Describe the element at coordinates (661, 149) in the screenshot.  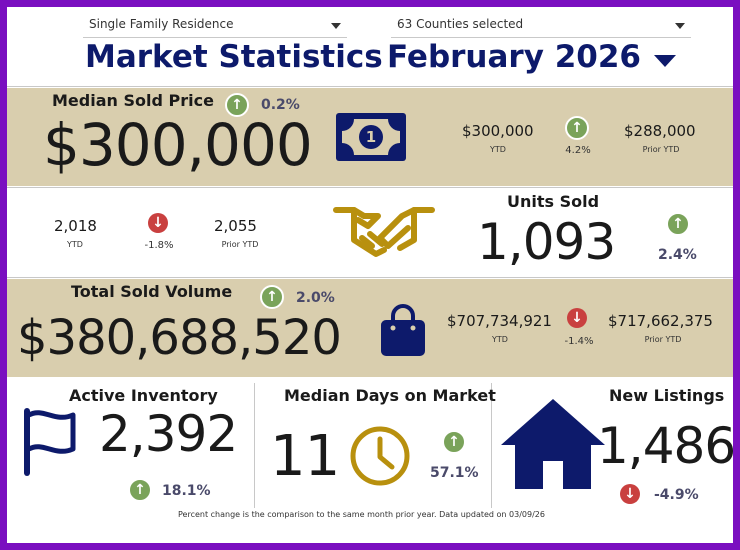
I see `median-prior-label: Prior YTD` at that location.